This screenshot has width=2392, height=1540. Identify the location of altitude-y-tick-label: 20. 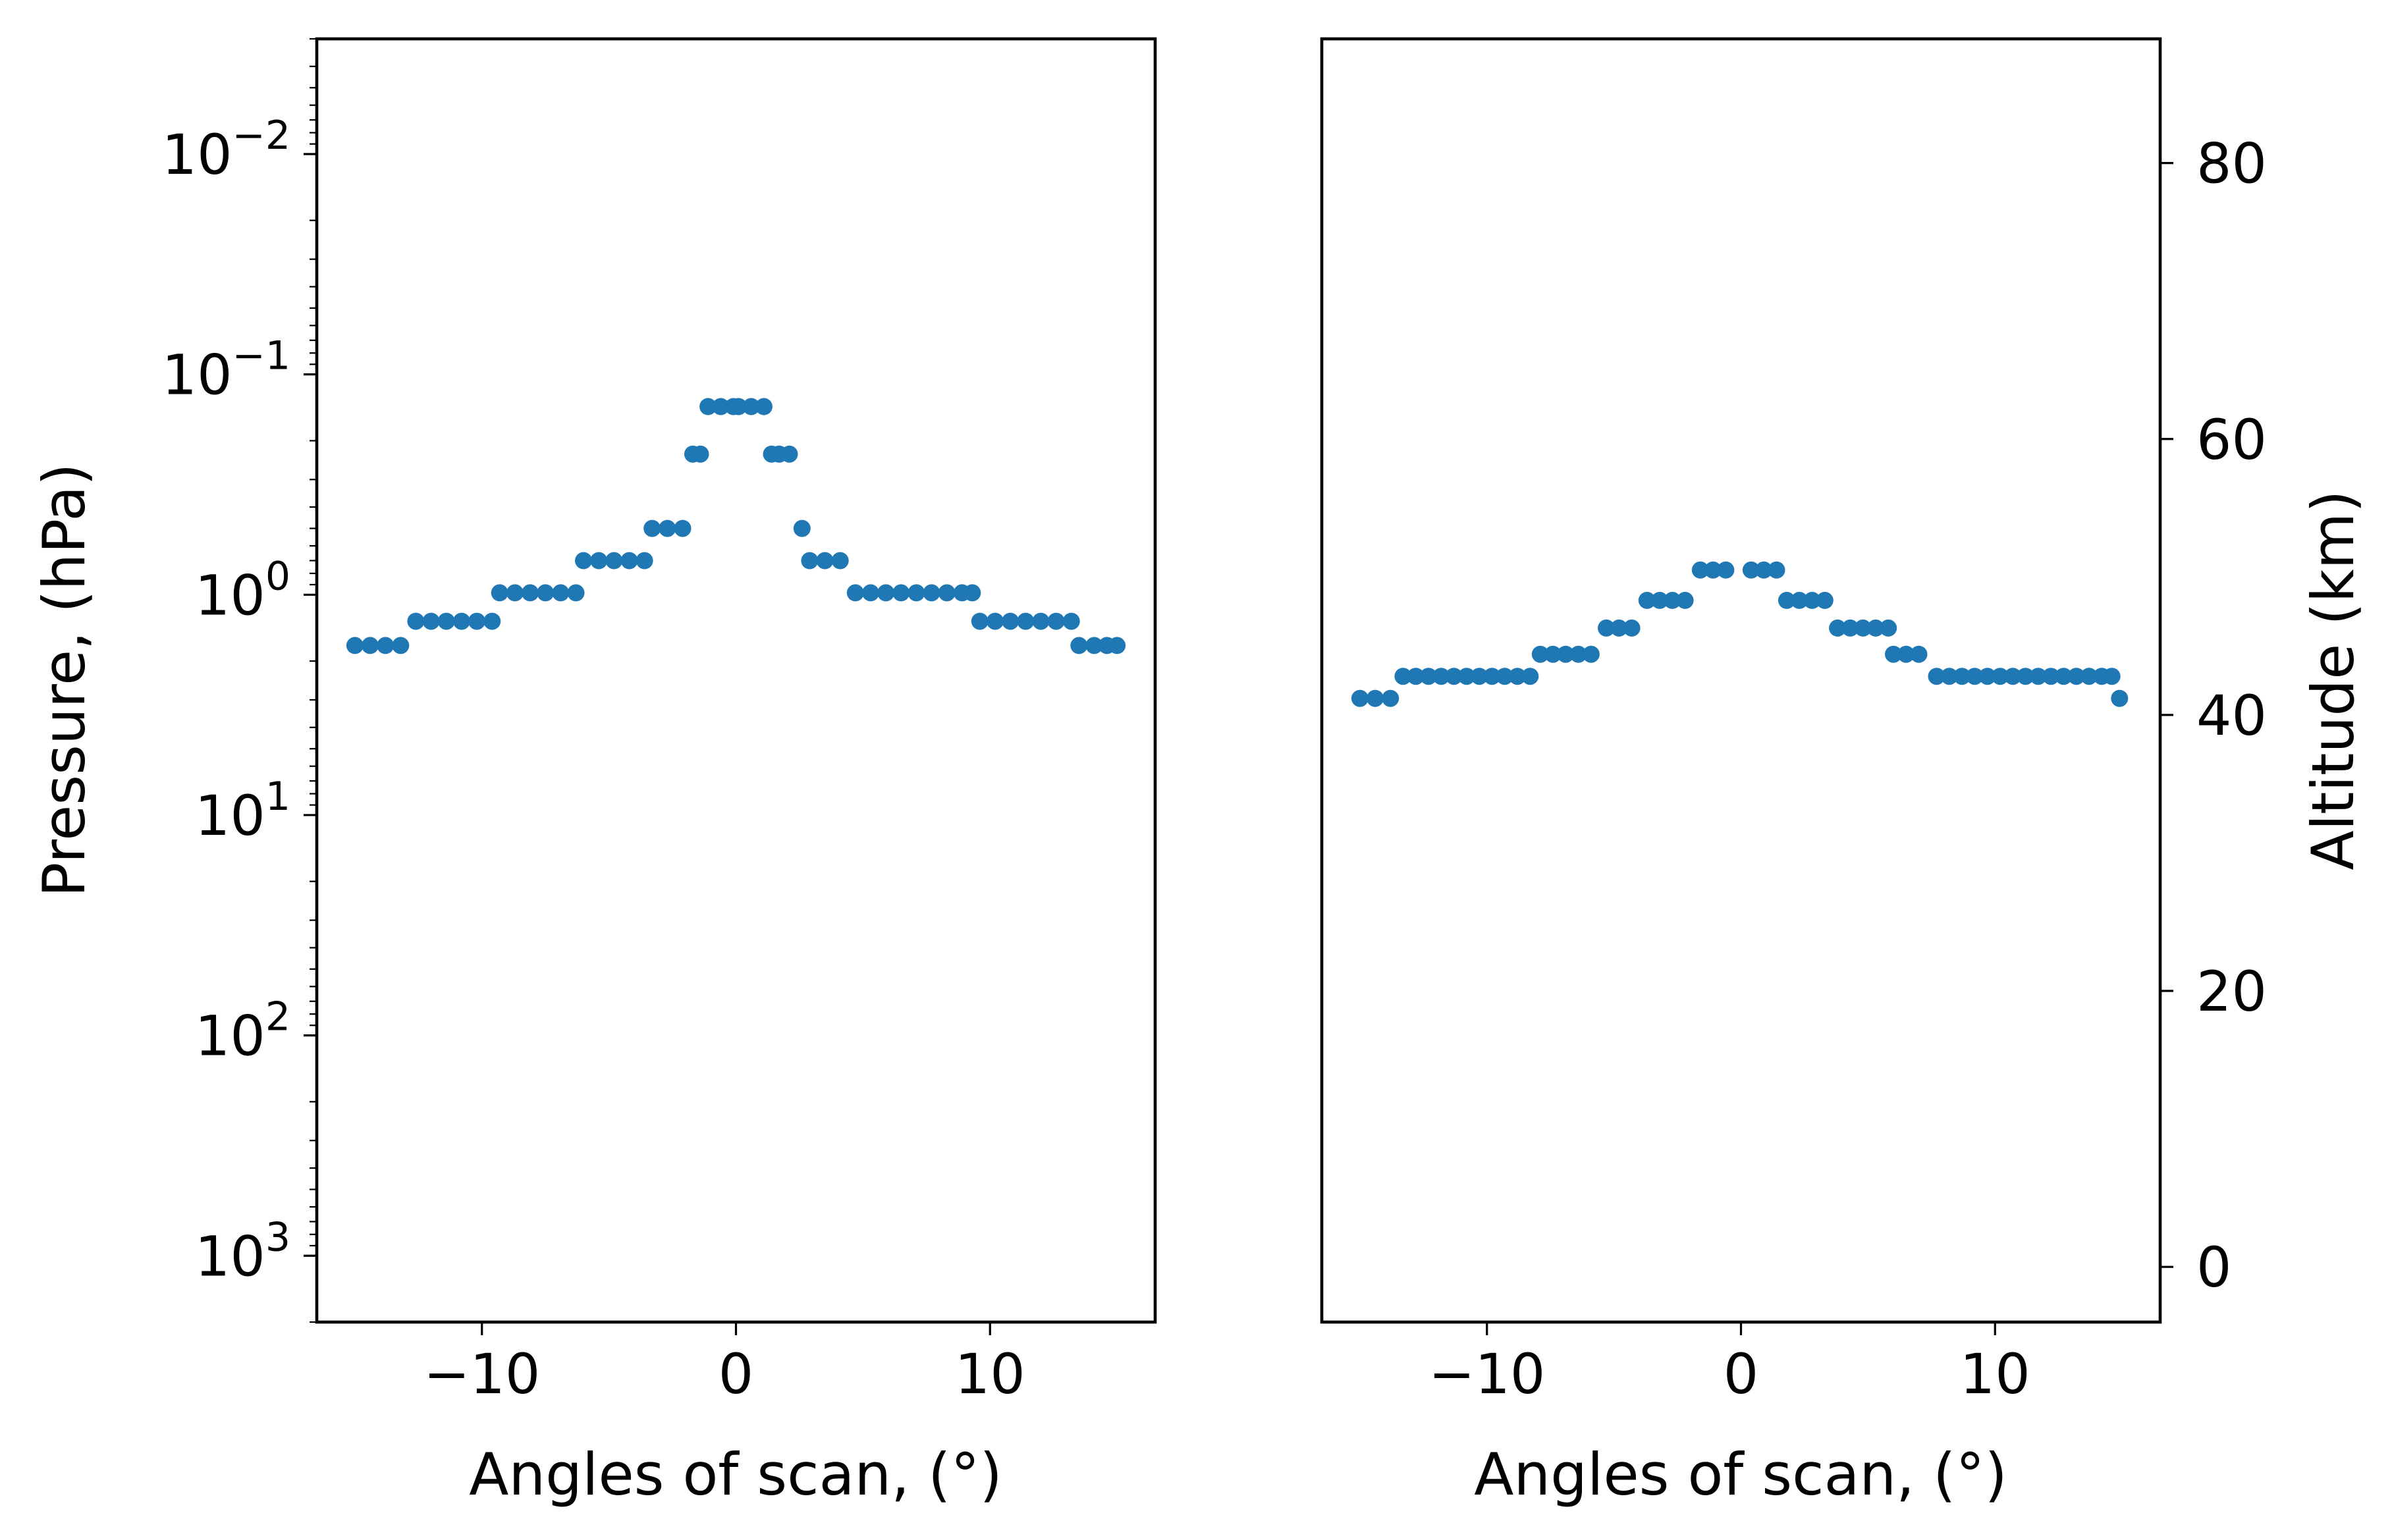
(2232, 991).